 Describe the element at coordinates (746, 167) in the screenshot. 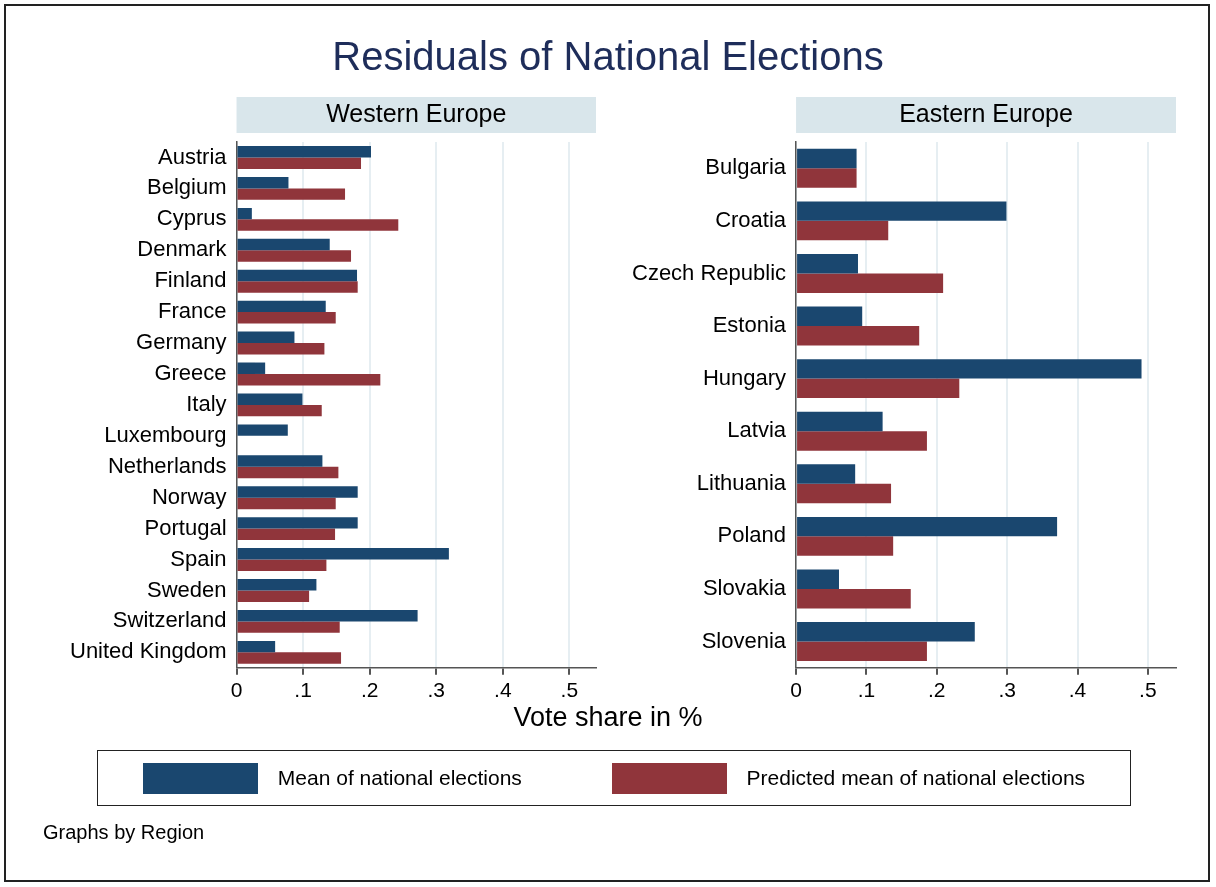

I see `y-tick-label: Bulgaria` at that location.